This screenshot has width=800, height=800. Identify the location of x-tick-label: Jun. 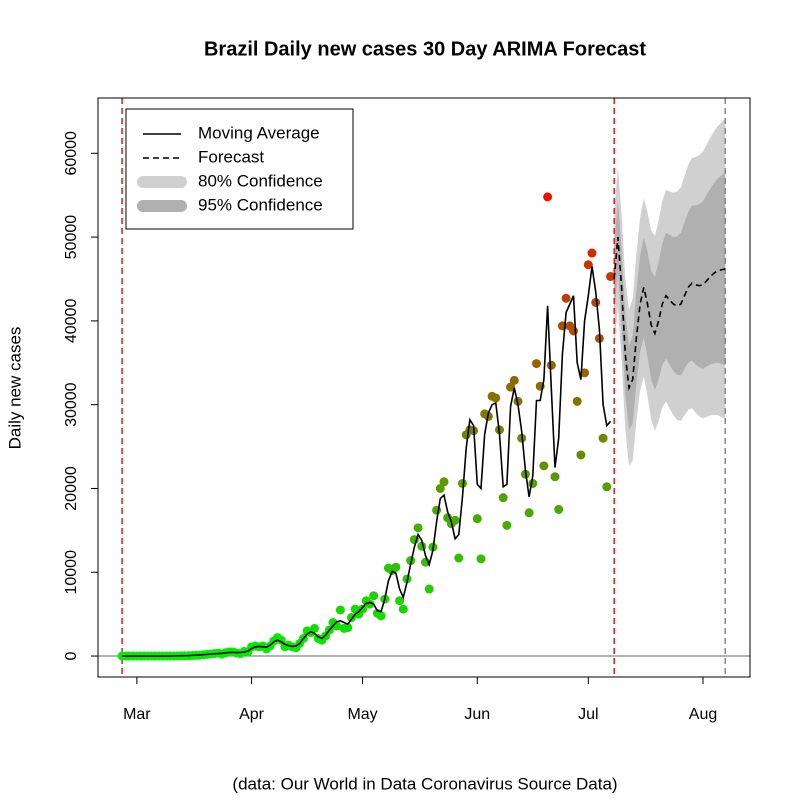
(477, 714).